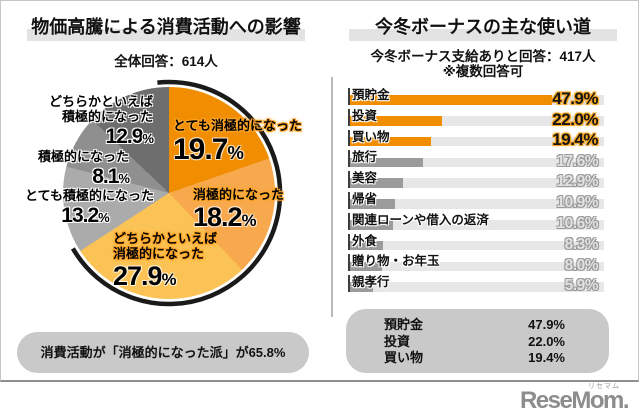  Describe the element at coordinates (396, 261) in the screenshot. I see `bar-label: 贈り物・お年玉` at that location.